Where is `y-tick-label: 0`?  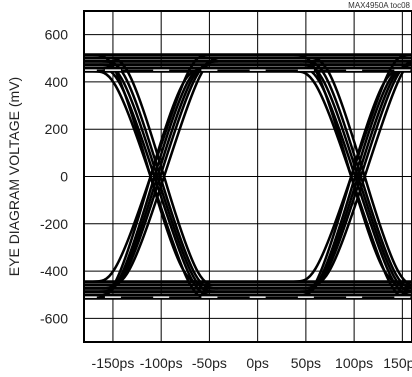
y-tick-label: 0 is located at coordinates (64, 177).